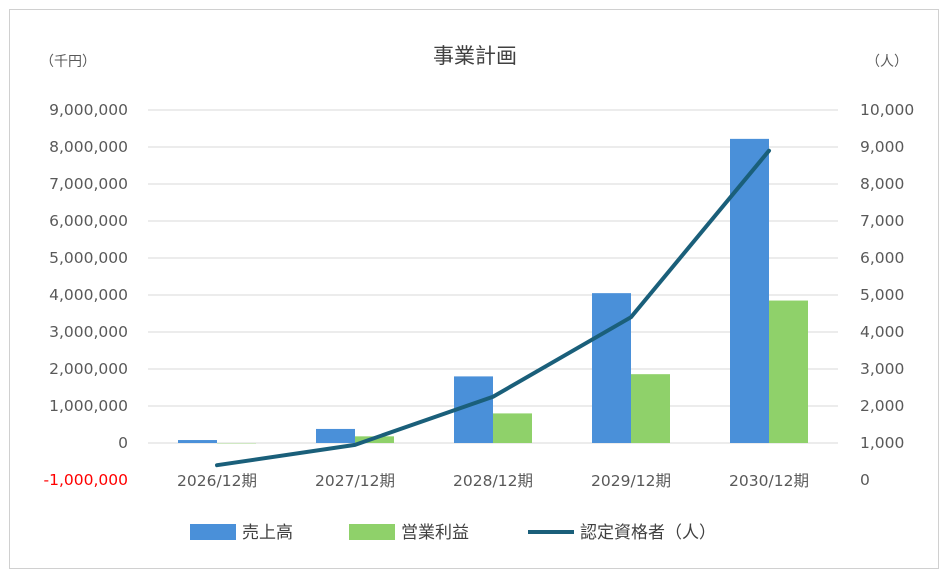 The image size is (950, 578). What do you see at coordinates (88, 221) in the screenshot?
I see `left-tick-label: 6,000,000` at bounding box center [88, 221].